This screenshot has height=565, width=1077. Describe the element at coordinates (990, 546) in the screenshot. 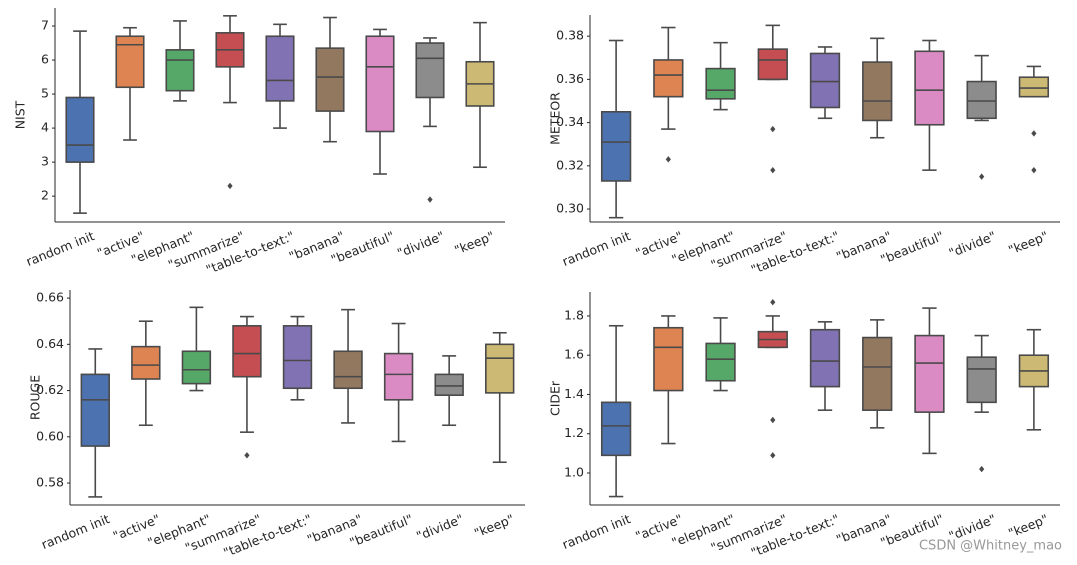

I see `watermark: CSDN @Whitney_mao` at that location.